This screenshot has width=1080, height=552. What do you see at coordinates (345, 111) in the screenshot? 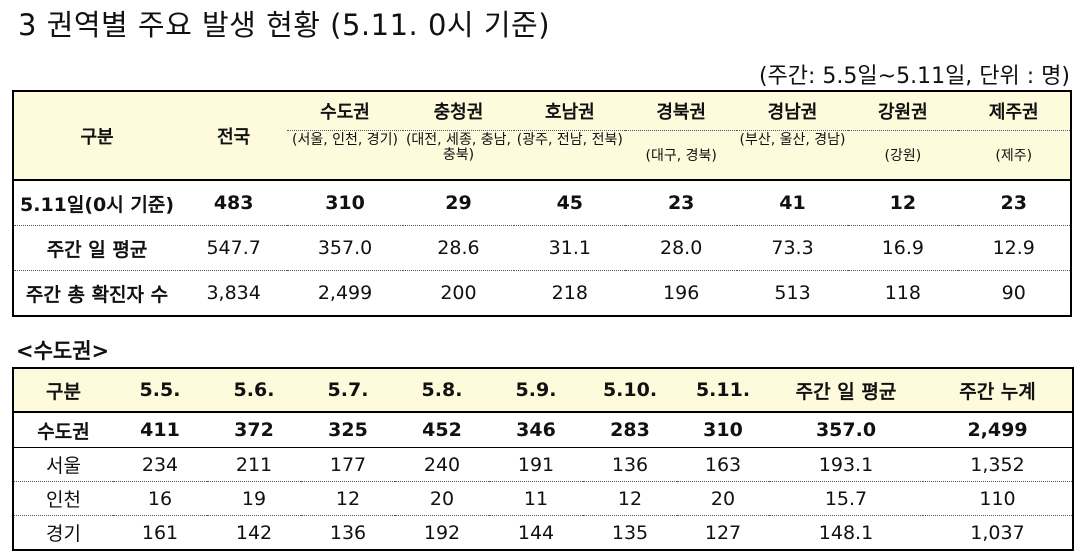
I see `header-region-name: 수도권` at bounding box center [345, 111].